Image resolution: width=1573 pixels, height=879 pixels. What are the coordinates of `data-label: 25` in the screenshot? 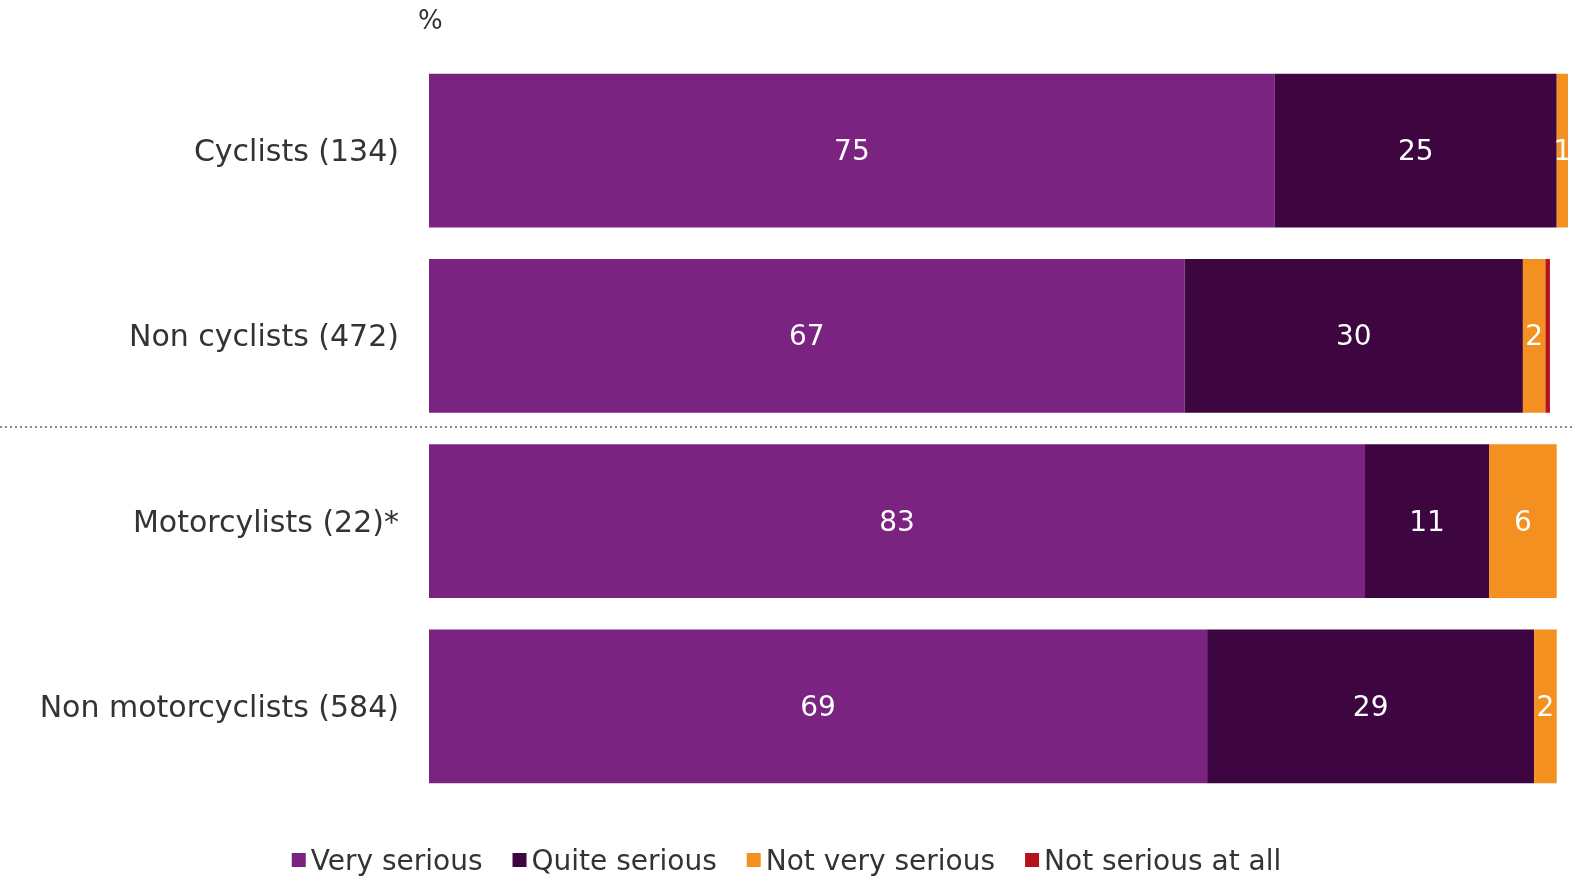 It's located at (1415, 151).